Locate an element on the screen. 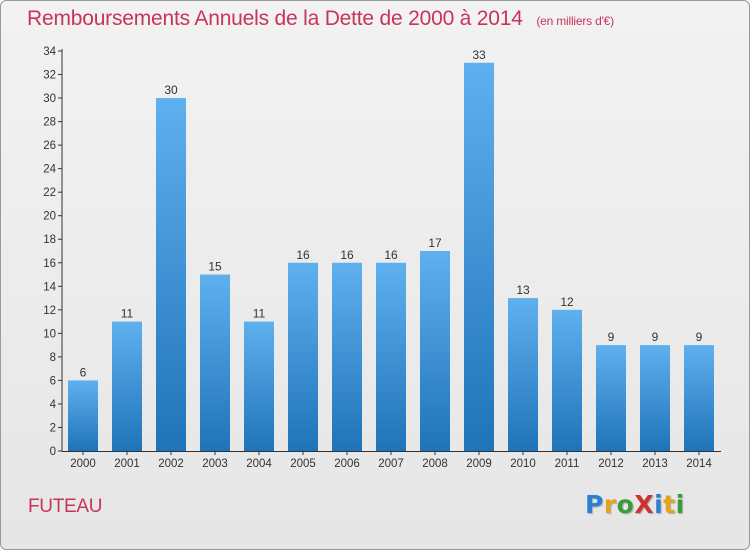 This screenshot has height=550, width=750. value-label-2010: 13 is located at coordinates (523, 290).